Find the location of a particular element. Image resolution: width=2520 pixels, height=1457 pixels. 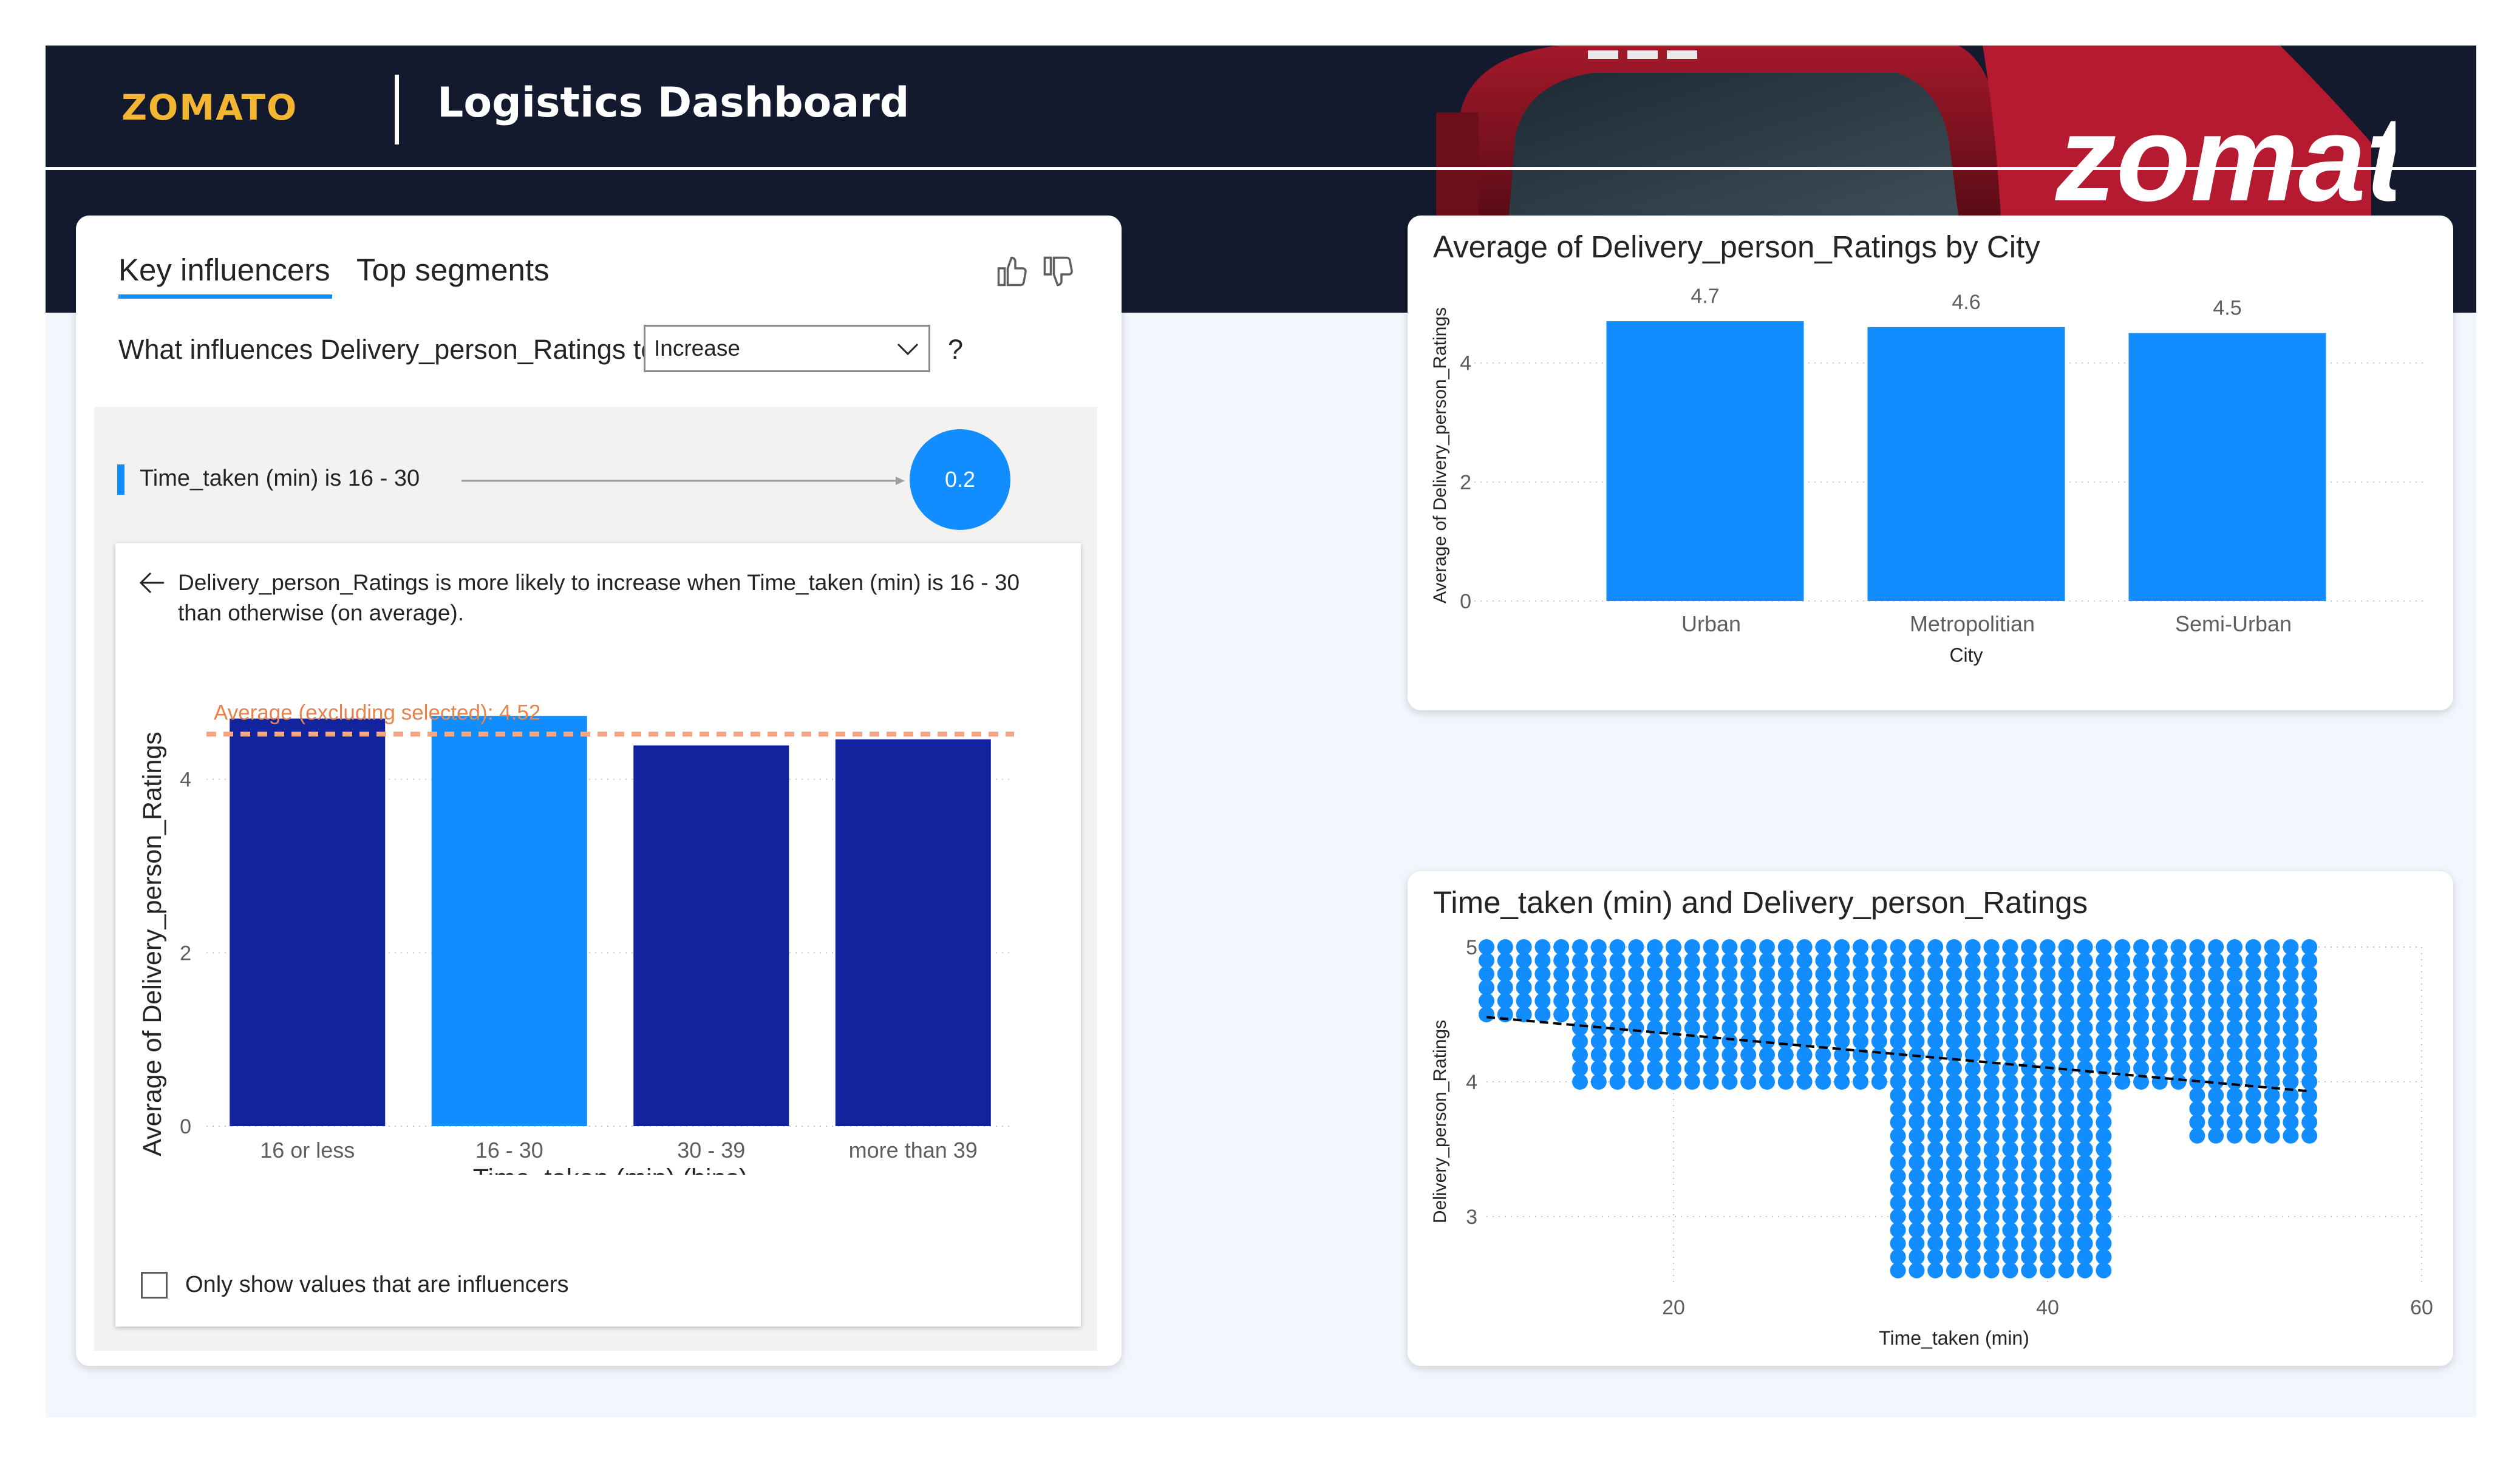

influencer-bubble: 0.2 is located at coordinates (960, 479).